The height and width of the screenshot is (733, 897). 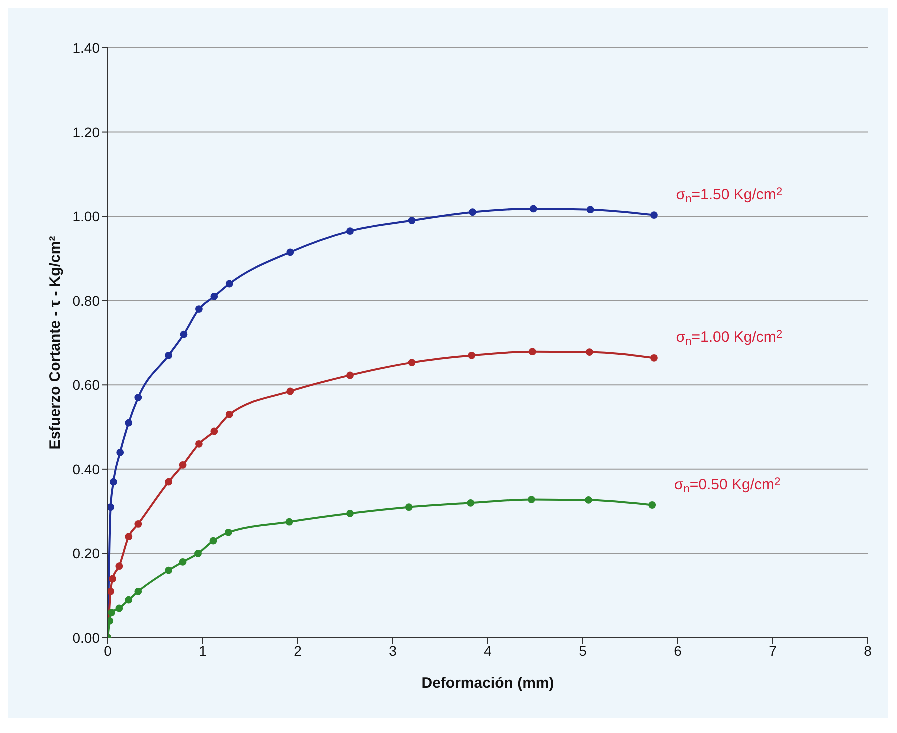 I want to click on y-tick-label: 0.40, so click(x=86, y=469).